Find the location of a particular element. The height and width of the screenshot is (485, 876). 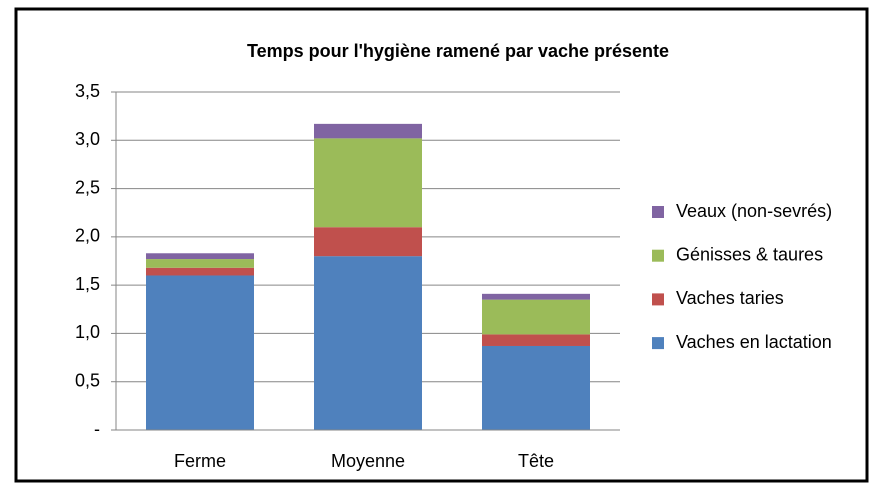

legend-label: Vaches en lactation is located at coordinates (754, 342).